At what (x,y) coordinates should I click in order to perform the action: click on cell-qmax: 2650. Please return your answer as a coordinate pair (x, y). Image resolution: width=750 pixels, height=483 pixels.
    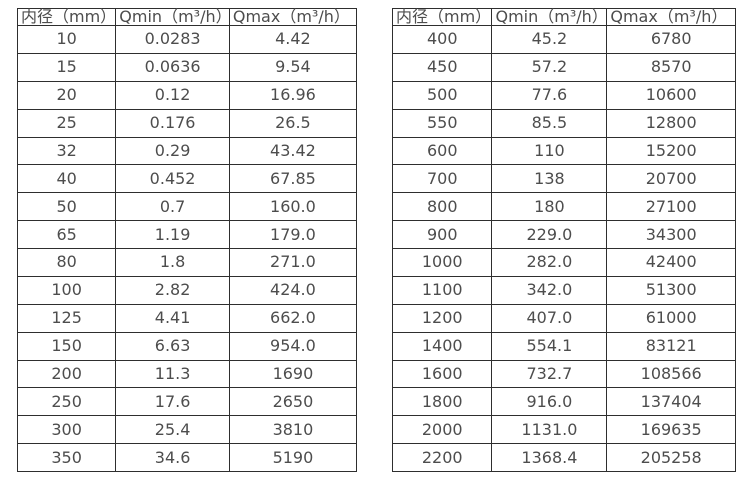
    Looking at the image, I should click on (293, 402).